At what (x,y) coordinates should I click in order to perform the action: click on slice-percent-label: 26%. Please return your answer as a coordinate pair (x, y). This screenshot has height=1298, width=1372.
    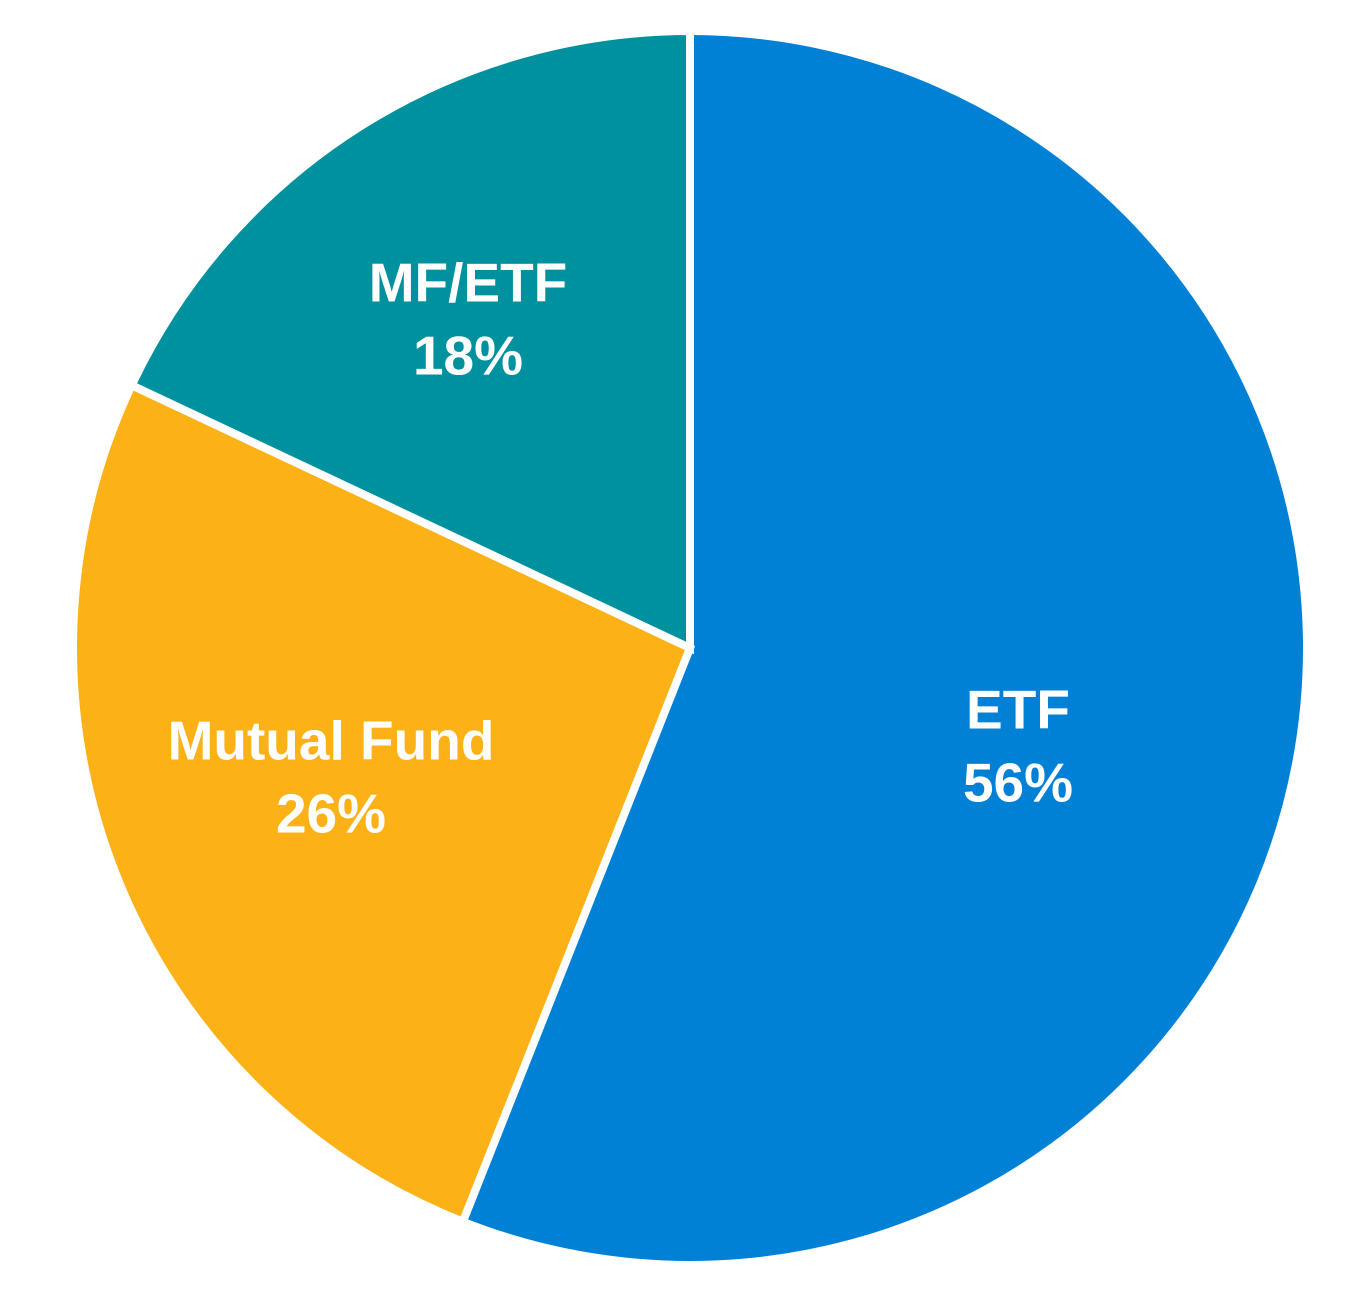
    Looking at the image, I should click on (331, 813).